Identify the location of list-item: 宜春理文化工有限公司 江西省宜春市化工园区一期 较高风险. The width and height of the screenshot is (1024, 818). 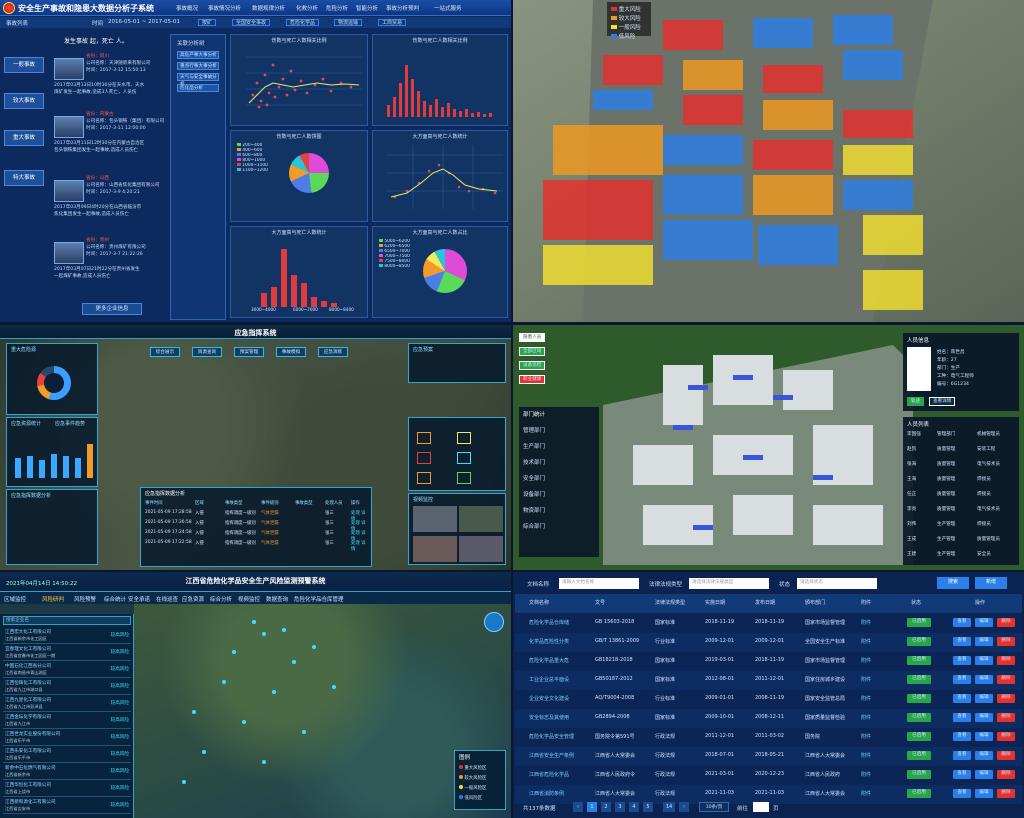
(67, 653).